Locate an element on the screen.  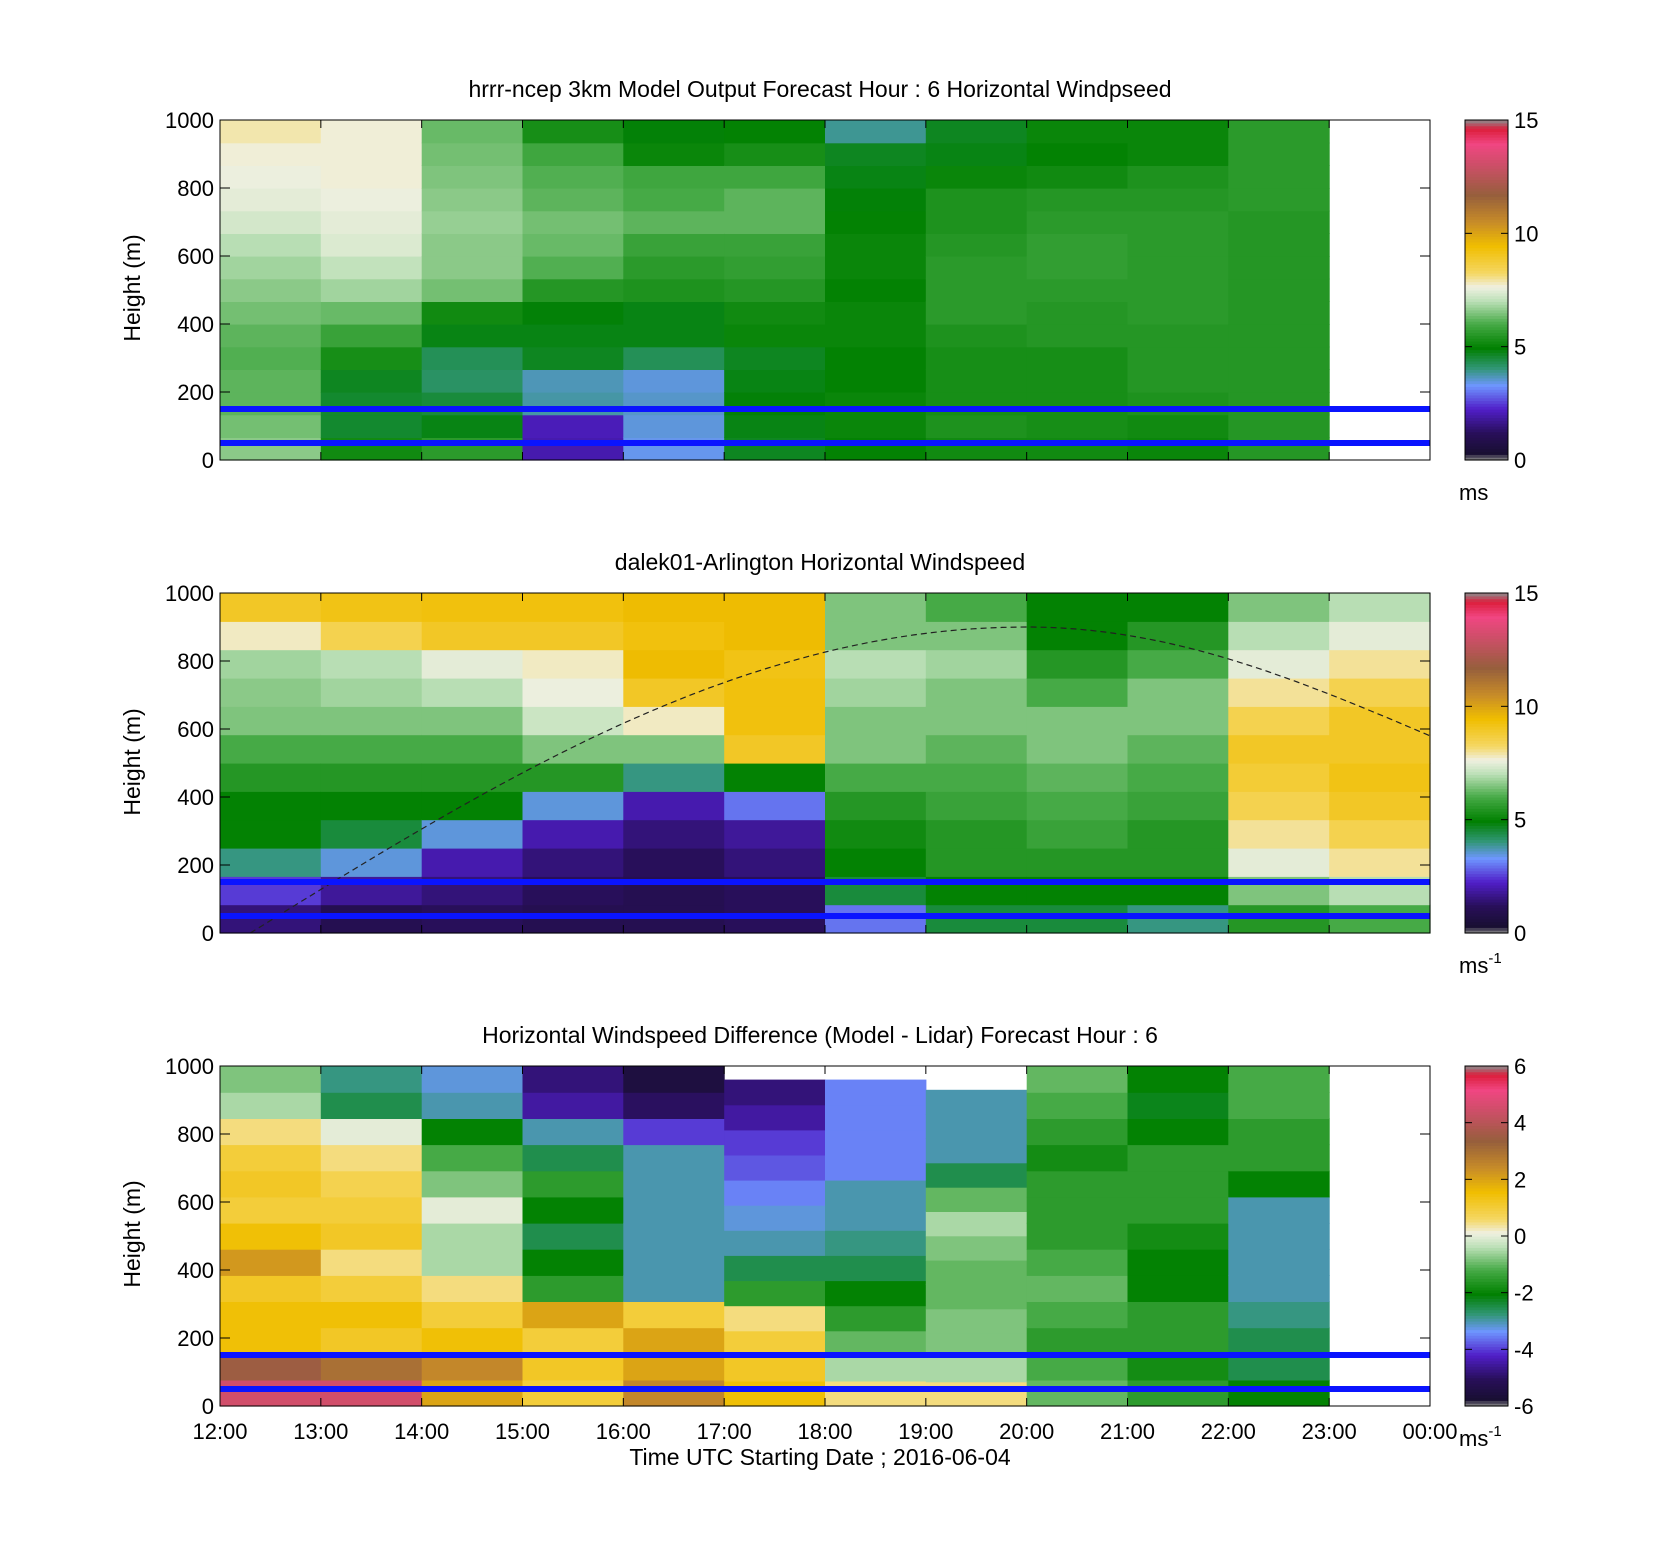
x-tick-label: 16:00 is located at coordinates (623, 1431).